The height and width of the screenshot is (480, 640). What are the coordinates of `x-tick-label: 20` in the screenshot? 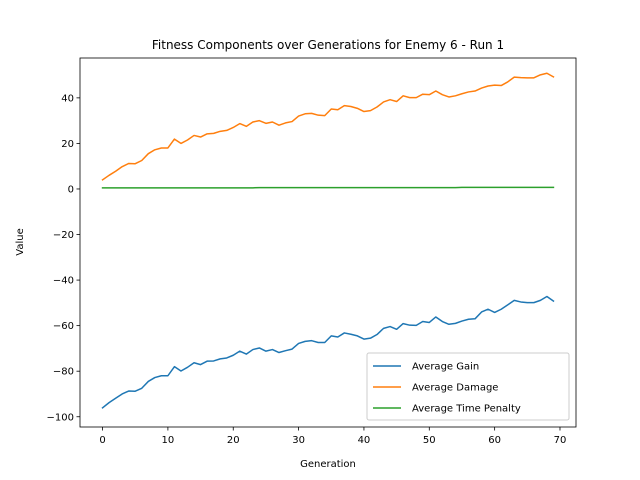 It's located at (233, 440).